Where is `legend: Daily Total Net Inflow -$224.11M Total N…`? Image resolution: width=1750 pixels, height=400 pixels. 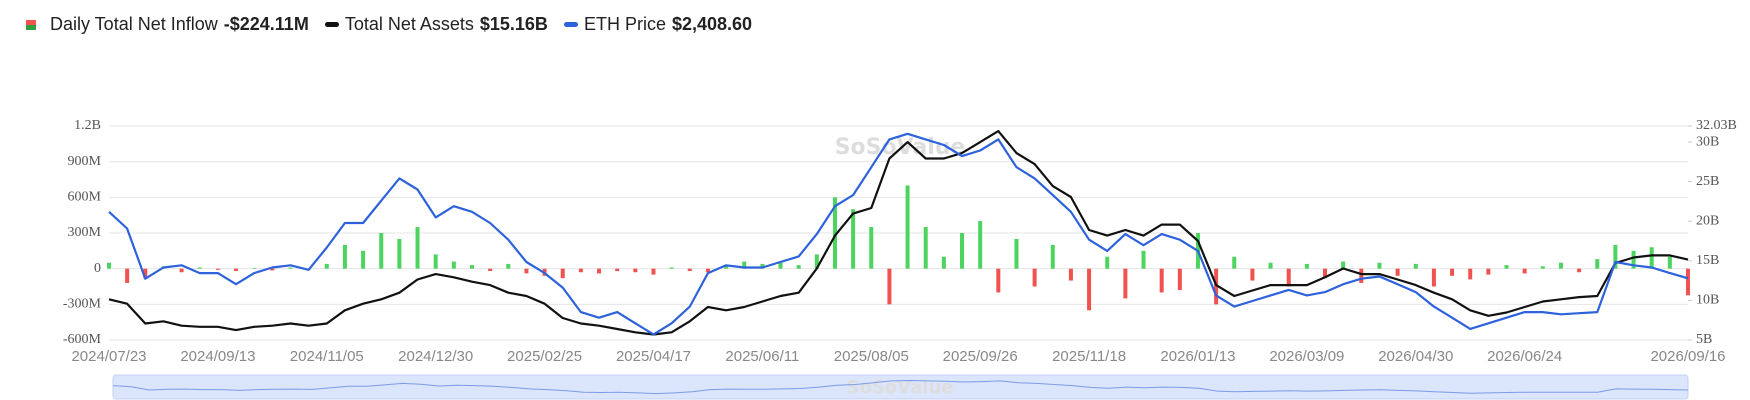
legend: Daily Total Net Inflow -$224.11M Total N… is located at coordinates (389, 24).